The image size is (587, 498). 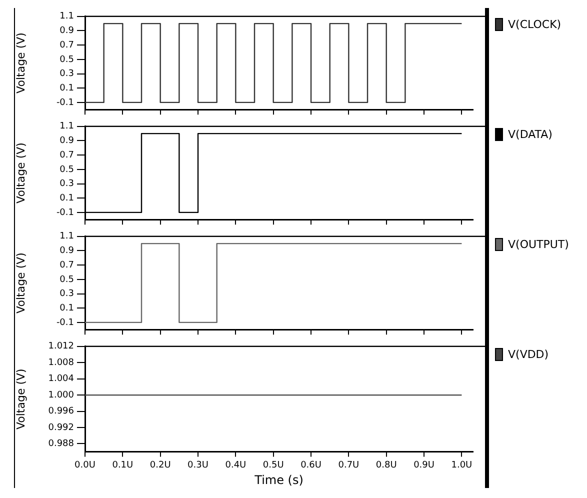 What do you see at coordinates (235, 465) in the screenshot?
I see `x-tick-label: 0.4U` at bounding box center [235, 465].